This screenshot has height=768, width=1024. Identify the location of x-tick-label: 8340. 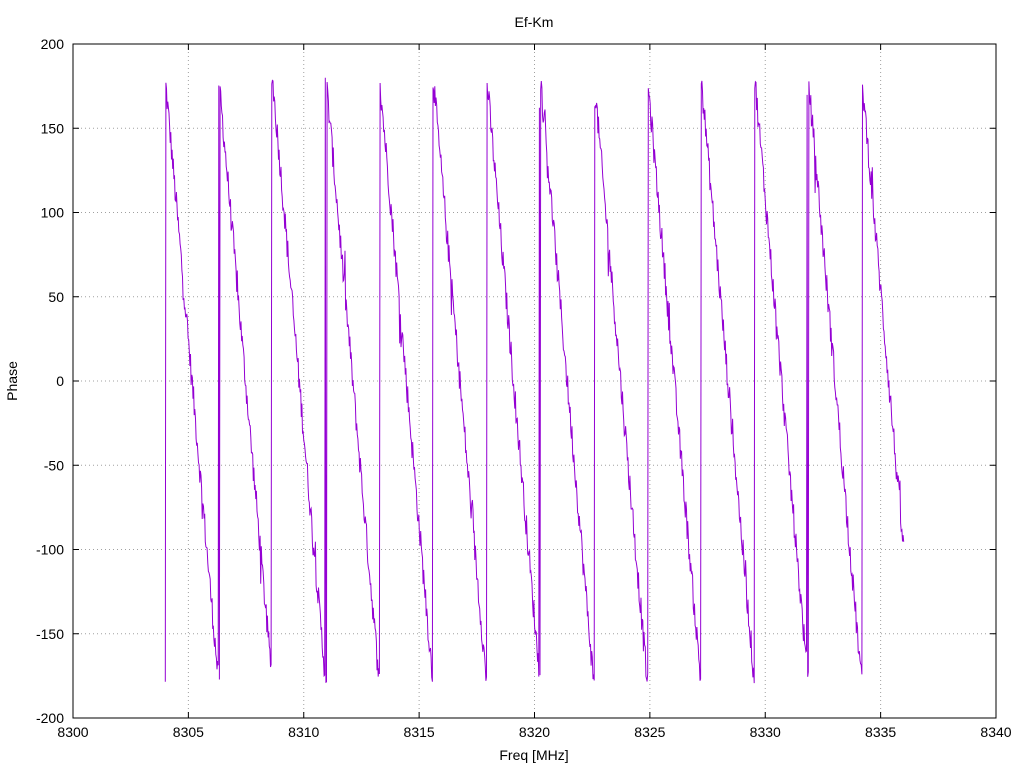
(995, 732).